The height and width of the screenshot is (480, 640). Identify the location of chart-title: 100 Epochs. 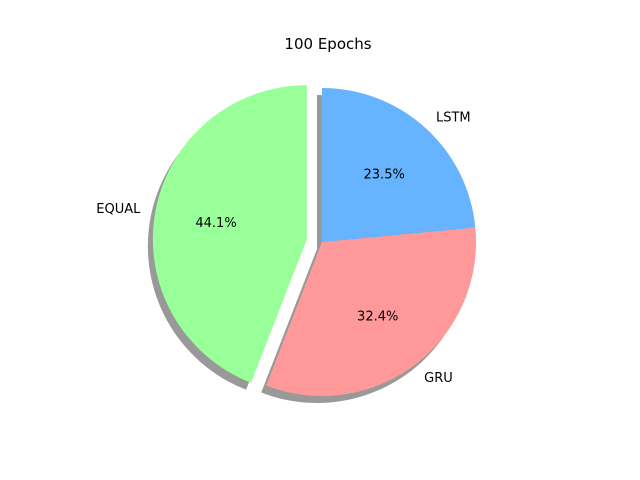
(327, 44).